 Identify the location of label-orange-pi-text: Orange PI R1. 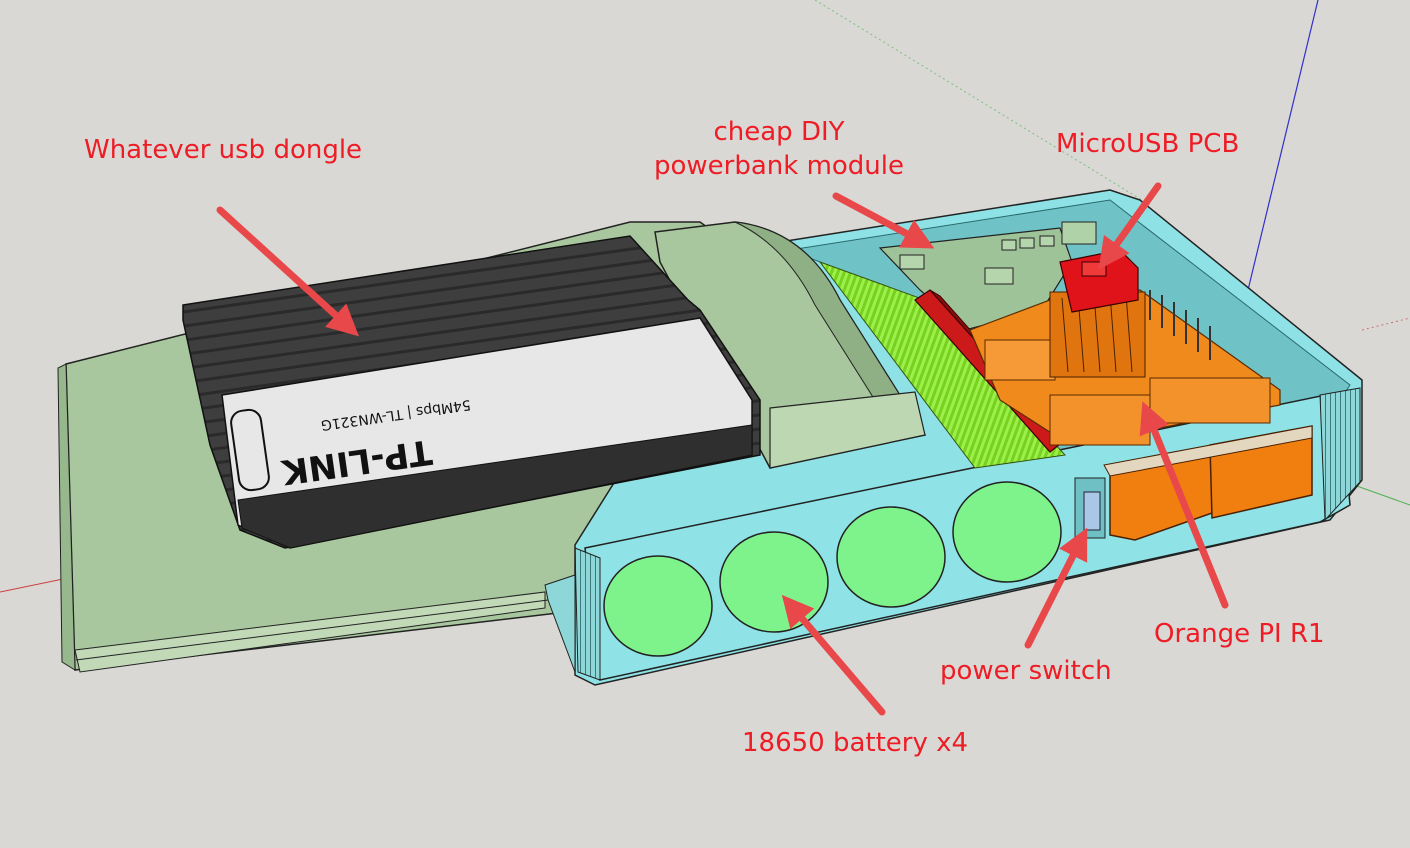
(1239, 634).